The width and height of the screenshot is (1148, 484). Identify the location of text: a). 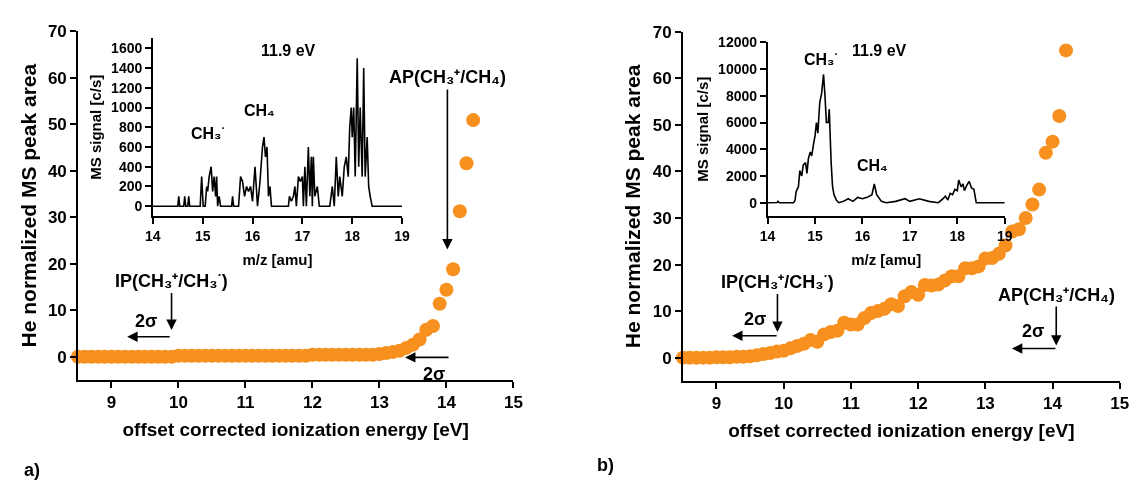
(32, 470).